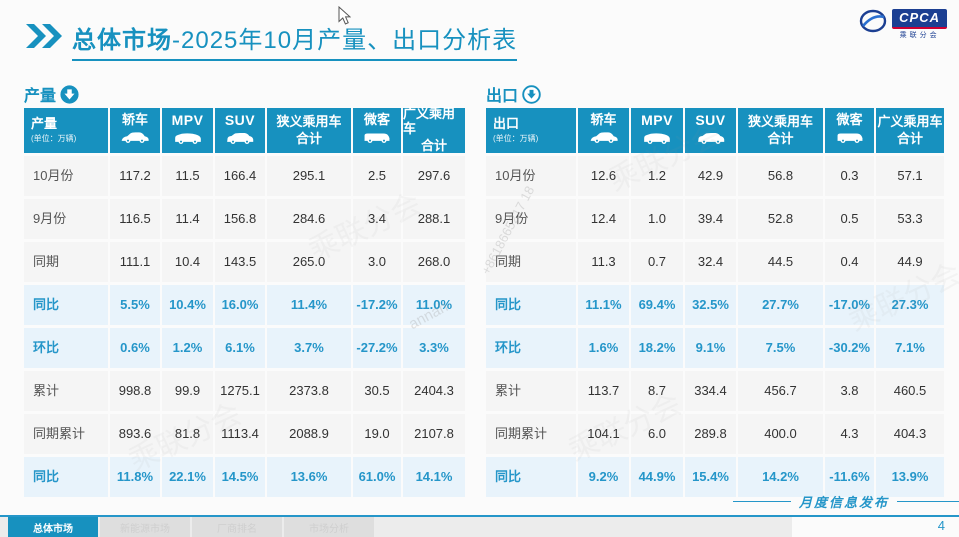  What do you see at coordinates (710, 391) in the screenshot?
I see `export-cell: 334.4` at bounding box center [710, 391].